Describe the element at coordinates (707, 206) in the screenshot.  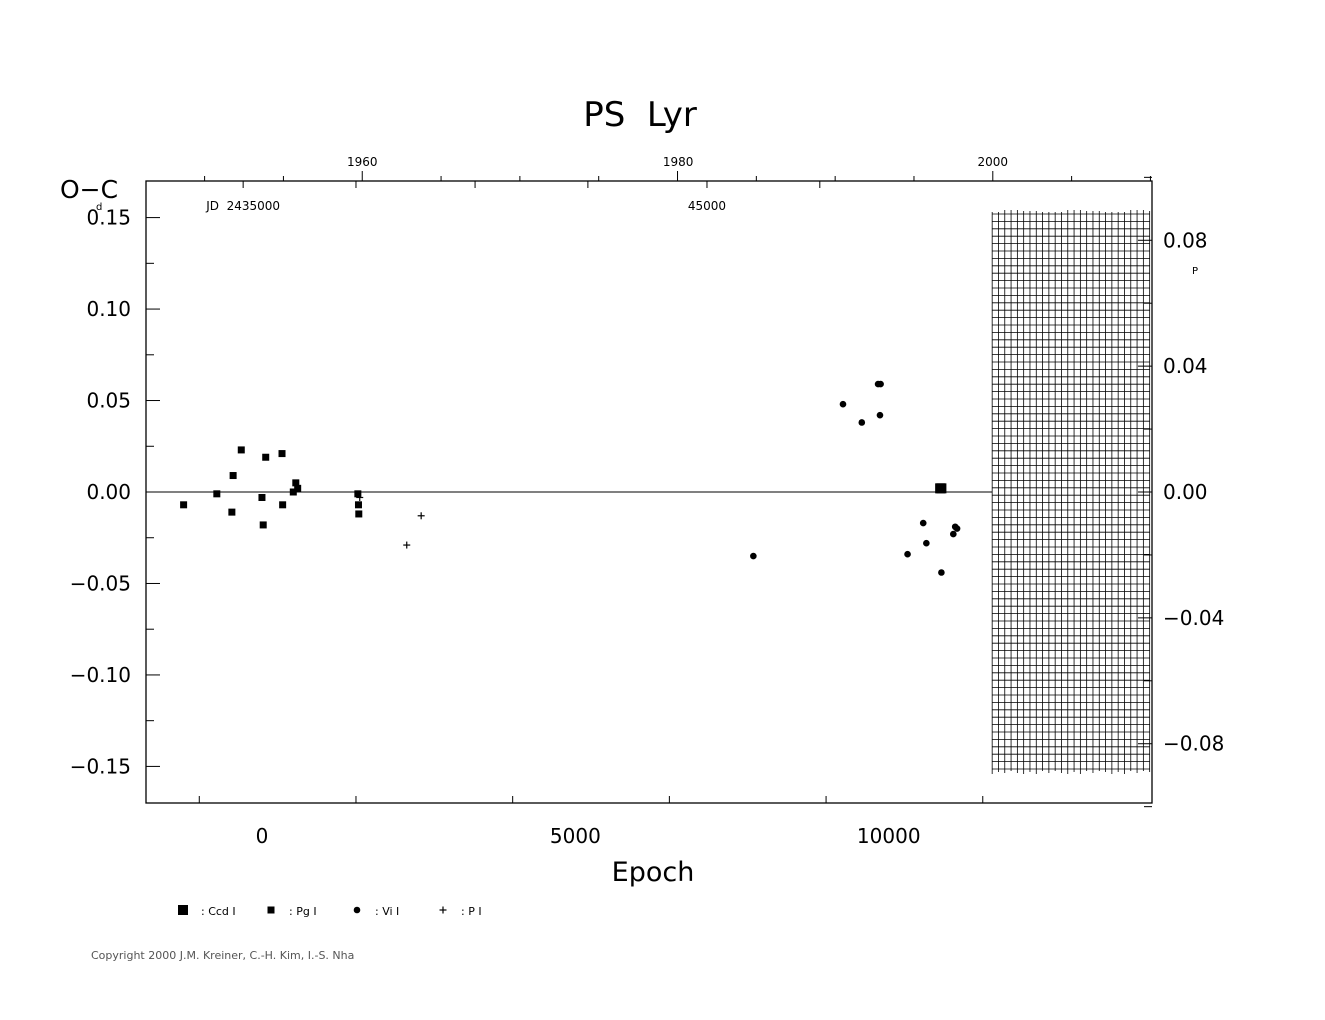
I see `top-jd-label: 45000` at that location.